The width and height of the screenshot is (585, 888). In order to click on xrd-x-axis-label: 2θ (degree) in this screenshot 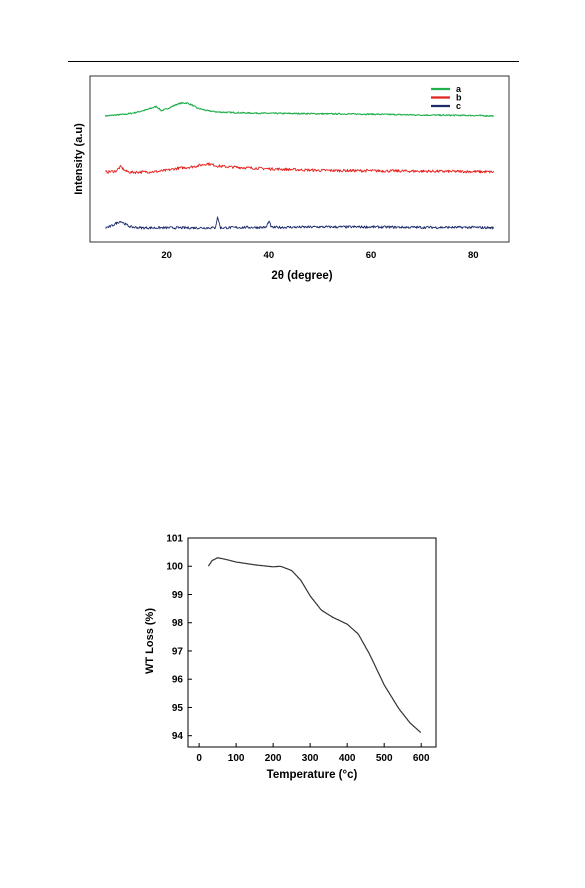, I will do `click(301, 276)`.